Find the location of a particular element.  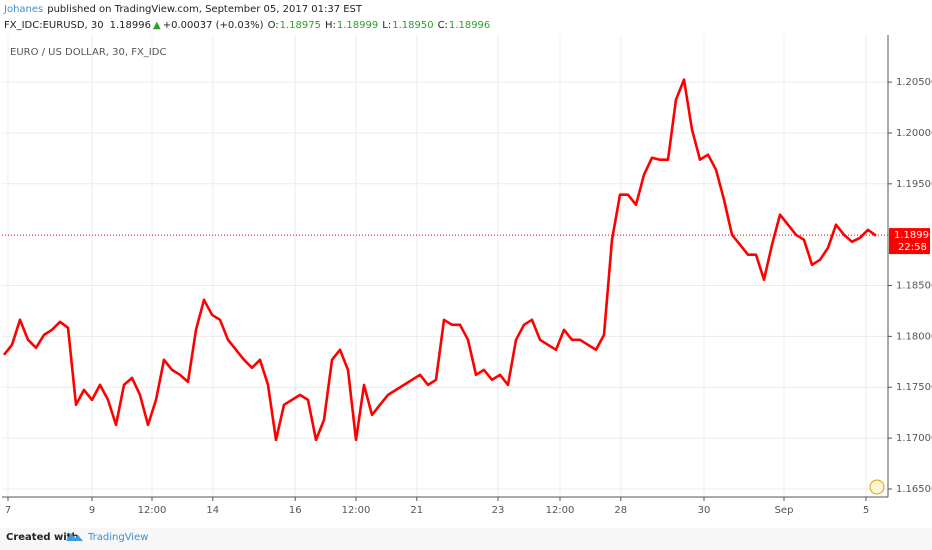

x-tick-label: 30 is located at coordinates (704, 510).